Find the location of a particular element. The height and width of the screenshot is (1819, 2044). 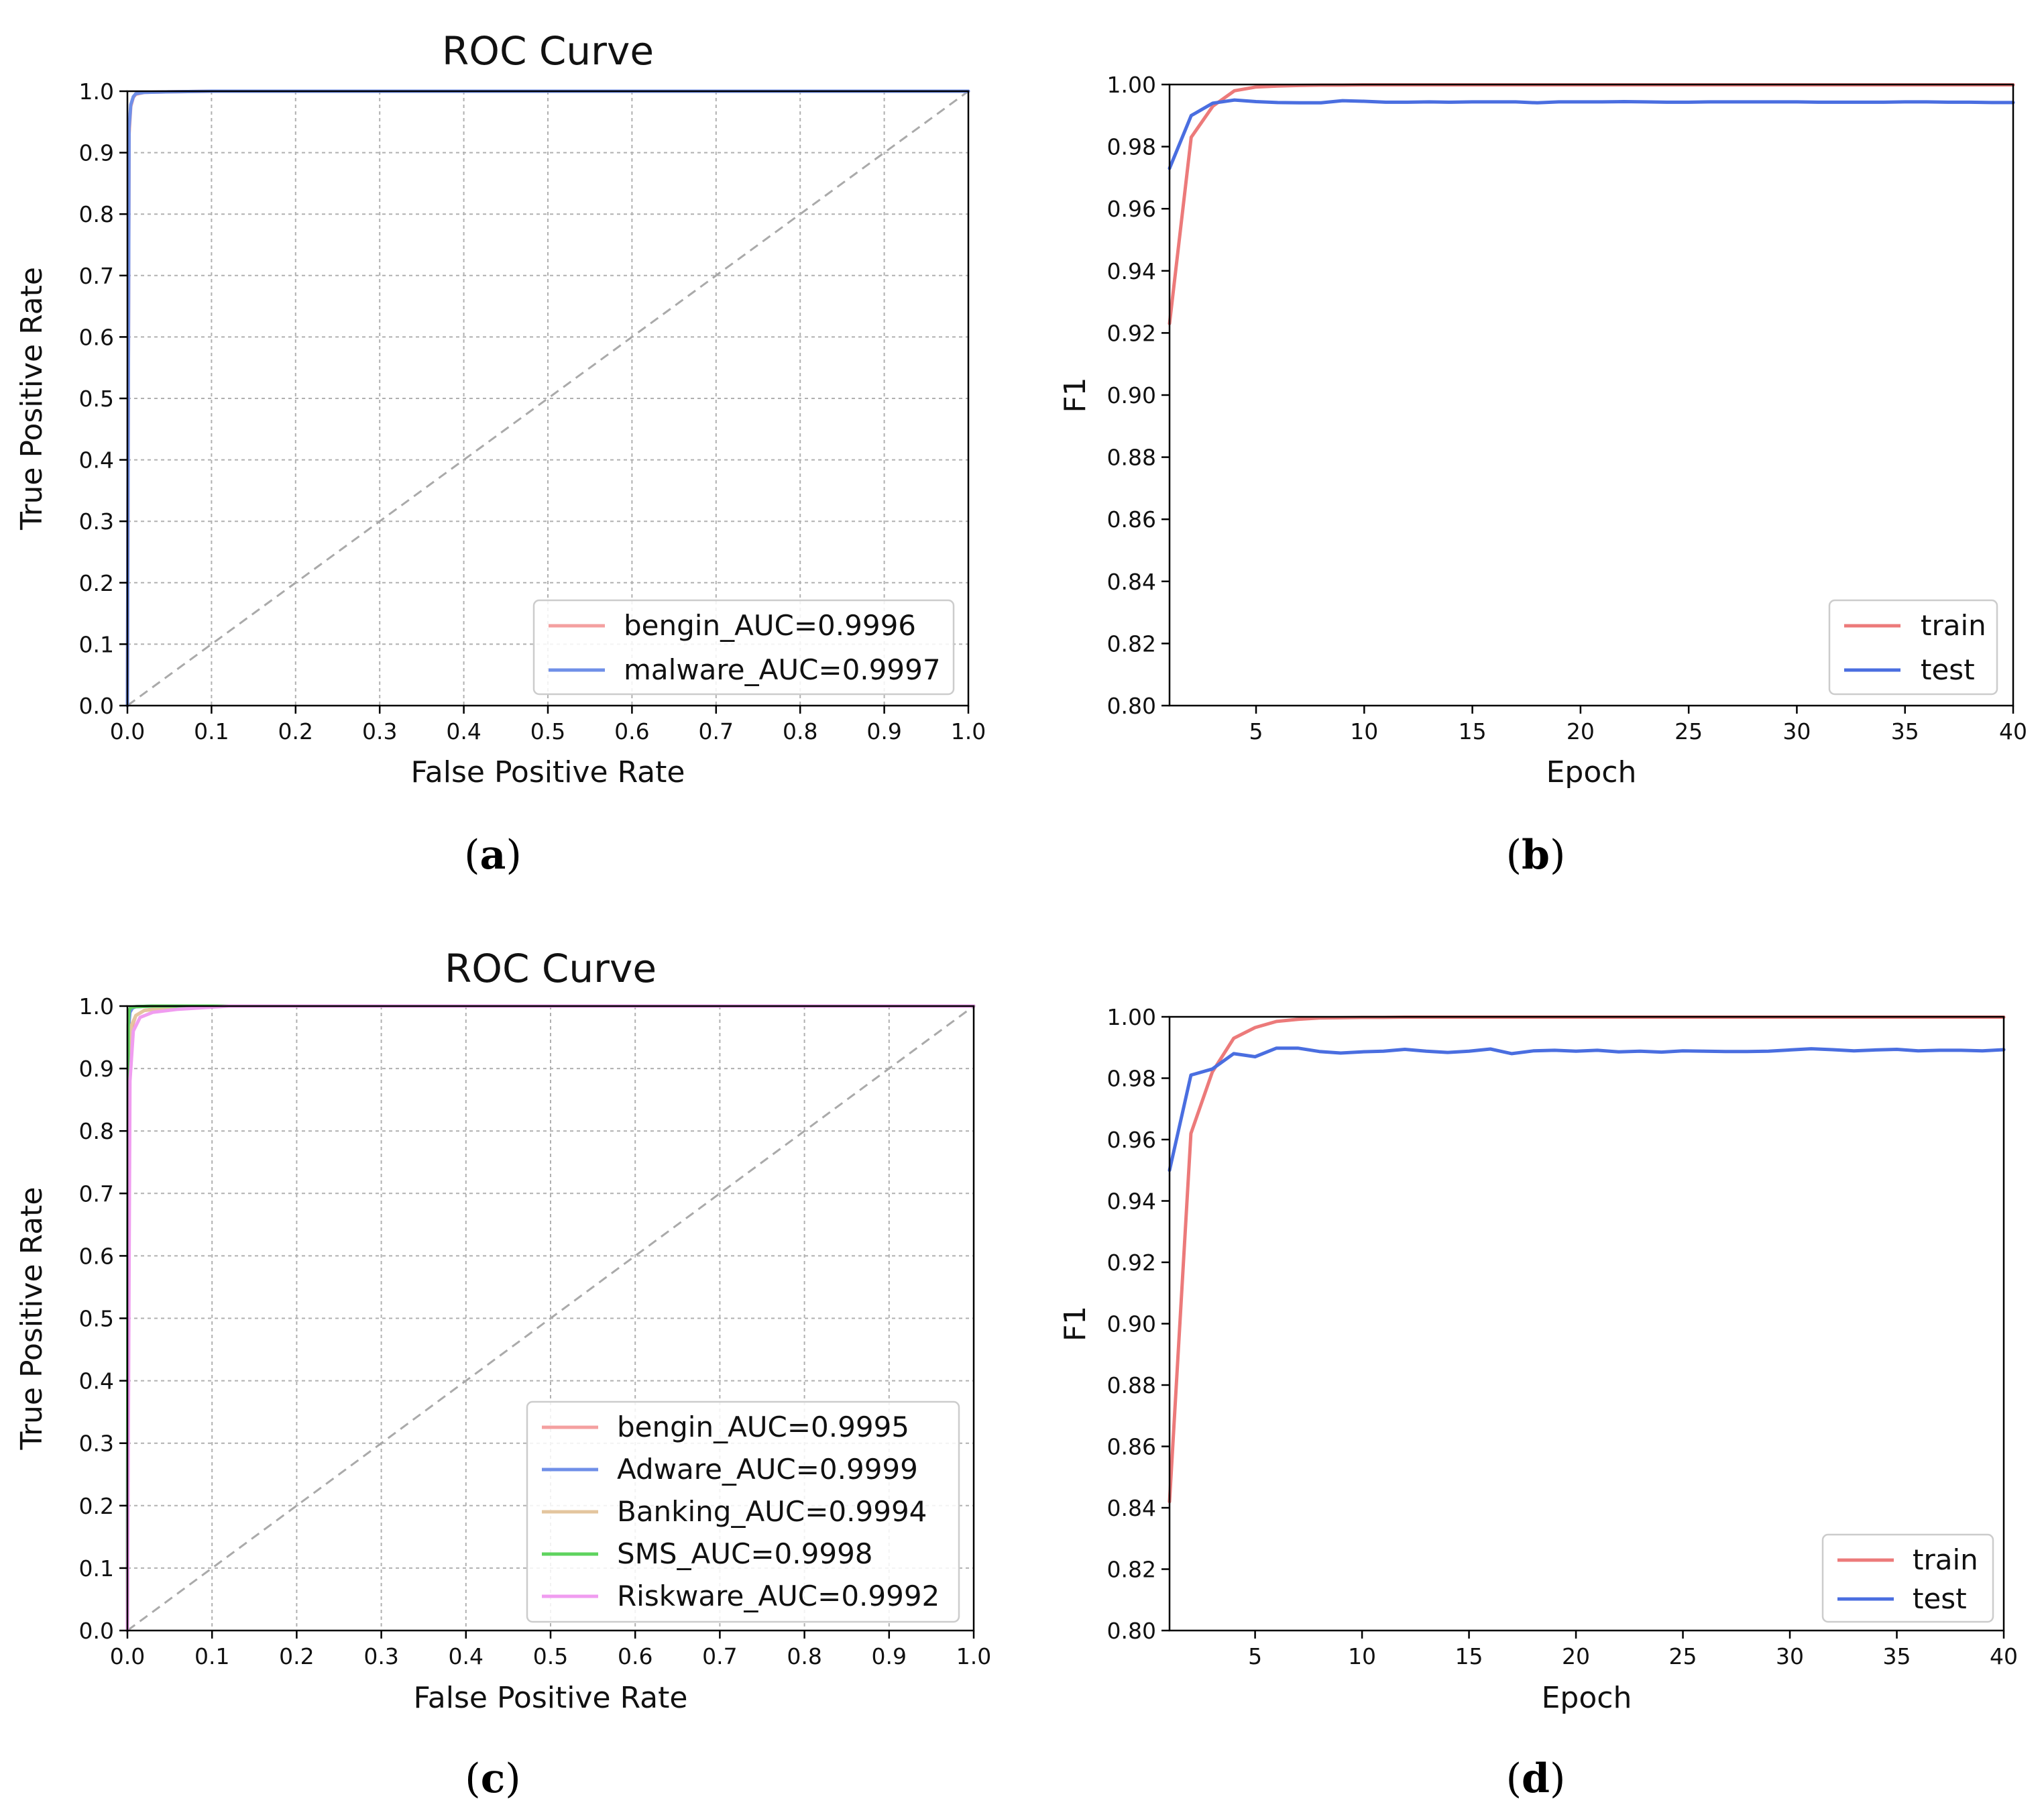

panel-a-legend-box is located at coordinates (743, 647).